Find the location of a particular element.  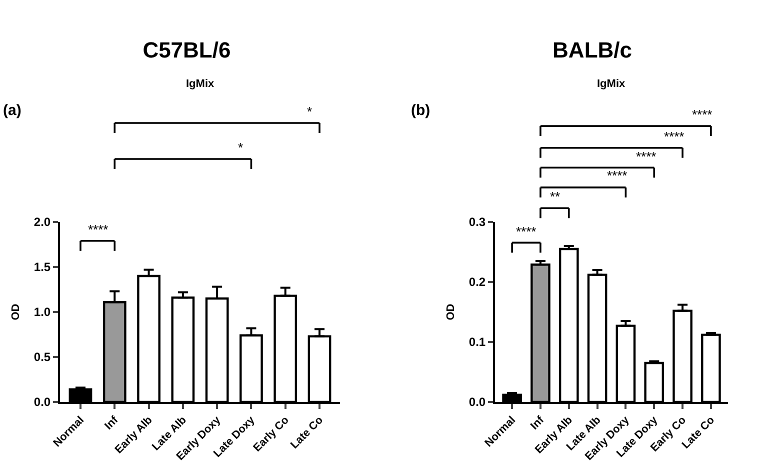

x-tick-label: Late Co is located at coordinates (307, 433).